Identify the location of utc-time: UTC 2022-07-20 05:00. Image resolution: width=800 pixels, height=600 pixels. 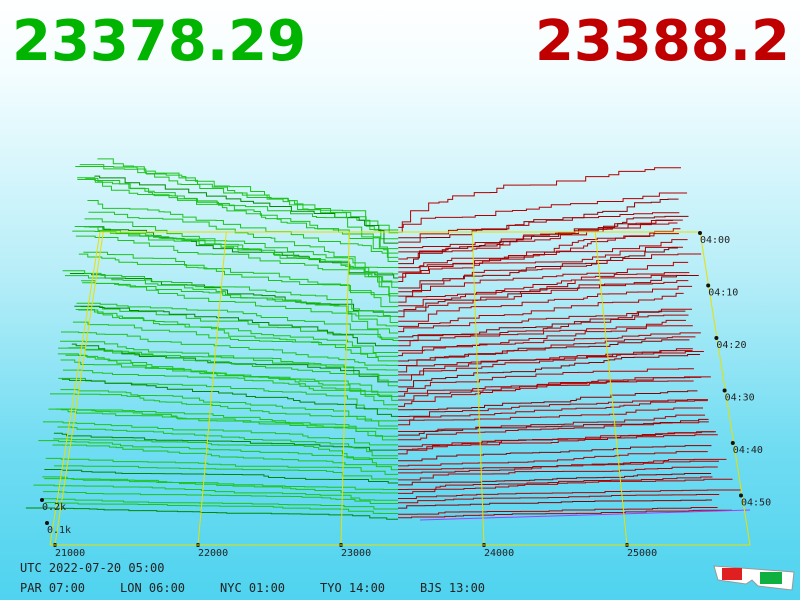
(92, 568).